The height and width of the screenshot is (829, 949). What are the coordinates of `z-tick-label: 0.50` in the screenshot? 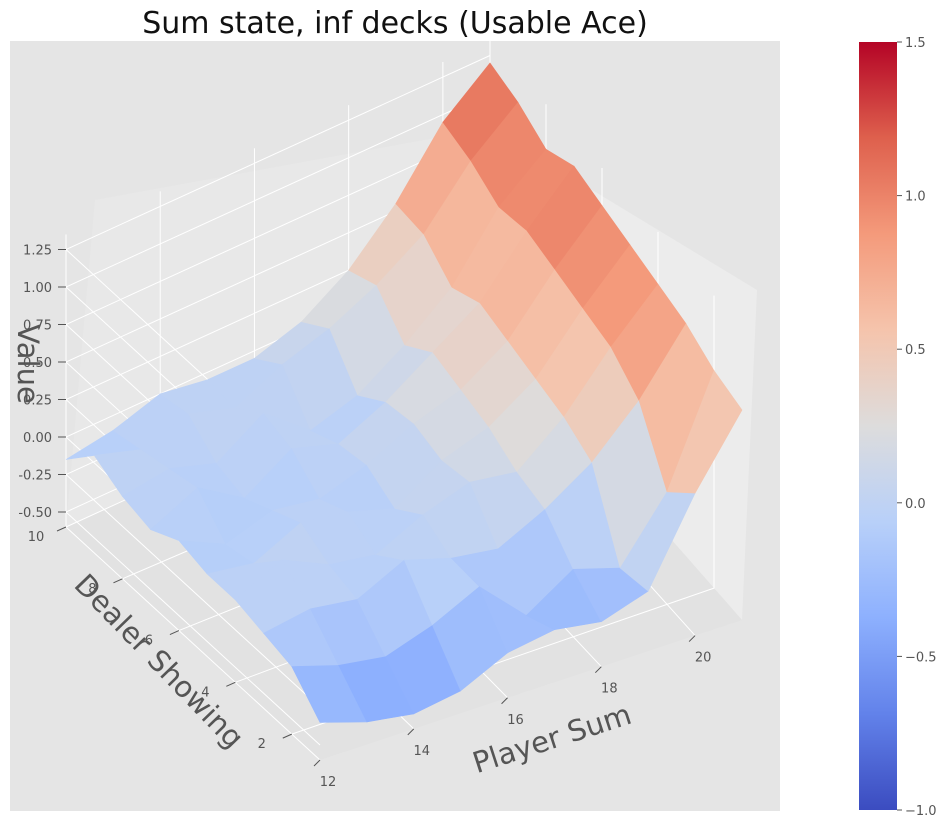 It's located at (37, 363).